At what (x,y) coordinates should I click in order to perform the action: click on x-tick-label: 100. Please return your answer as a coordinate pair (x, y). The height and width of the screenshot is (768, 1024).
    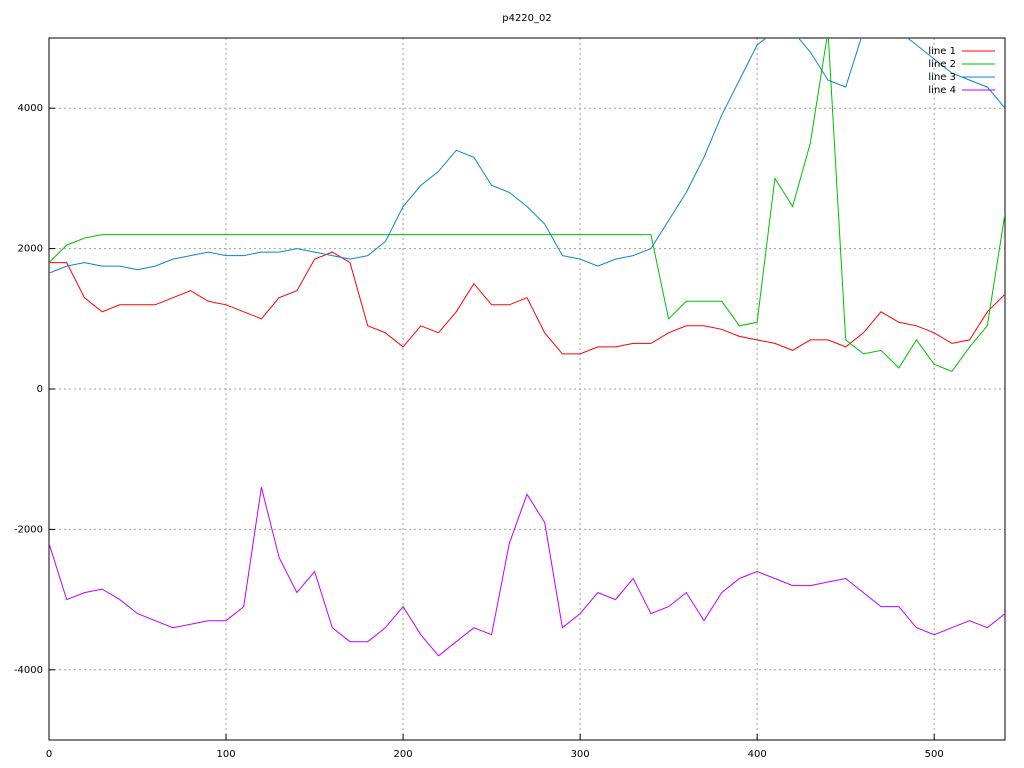
    Looking at the image, I should click on (225, 754).